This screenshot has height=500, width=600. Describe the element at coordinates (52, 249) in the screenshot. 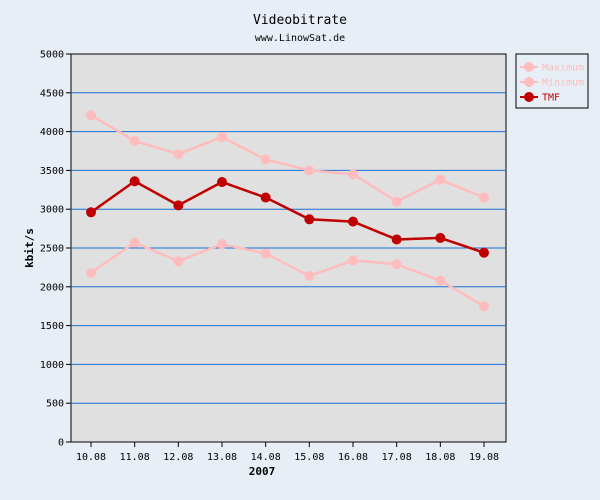

I see `y-tick-label: 2500` at that location.